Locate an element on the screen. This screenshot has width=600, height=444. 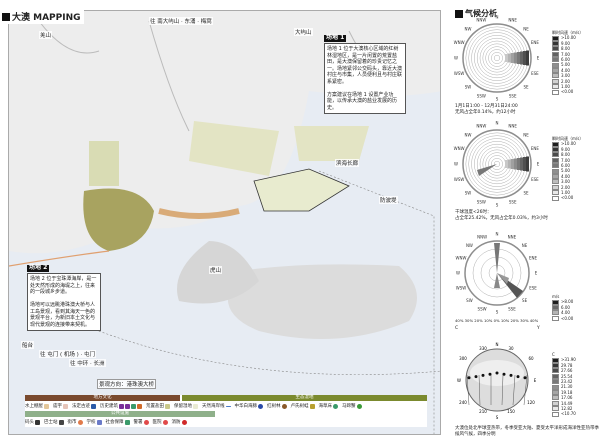
rose2-dir-label: SSW is located at coordinates (481, 201).